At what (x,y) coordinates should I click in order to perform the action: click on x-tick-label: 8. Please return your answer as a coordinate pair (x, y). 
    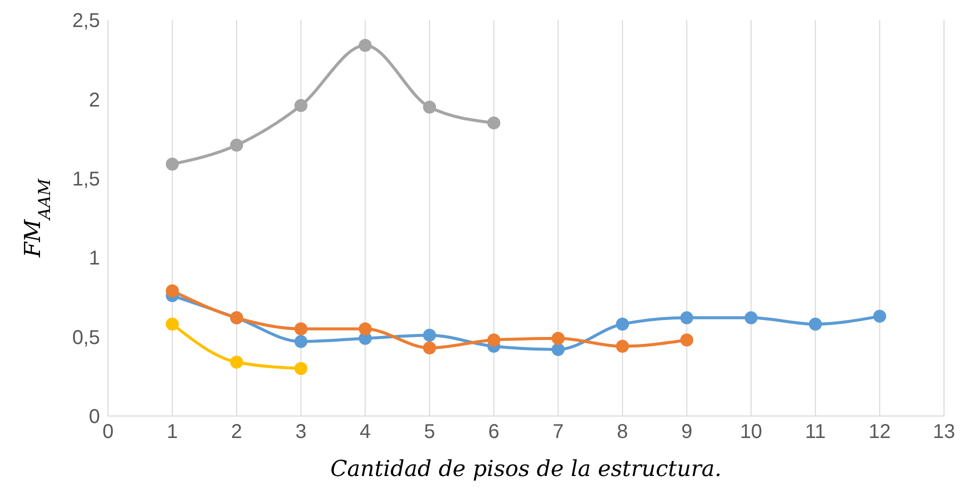
    Looking at the image, I should click on (622, 432).